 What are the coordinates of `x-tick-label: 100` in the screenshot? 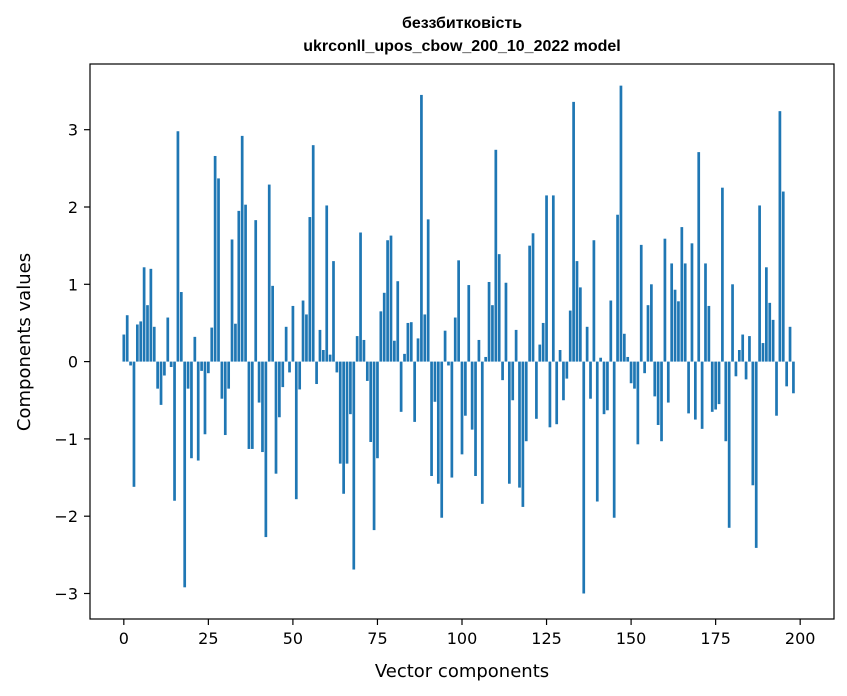 It's located at (462, 638).